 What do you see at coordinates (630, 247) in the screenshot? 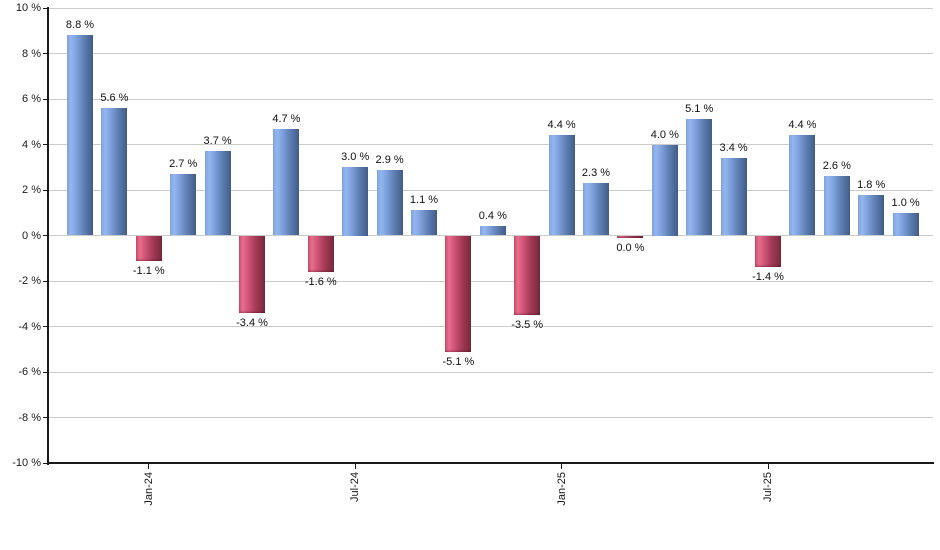
I see `bar-value-label: 0.0 %` at bounding box center [630, 247].